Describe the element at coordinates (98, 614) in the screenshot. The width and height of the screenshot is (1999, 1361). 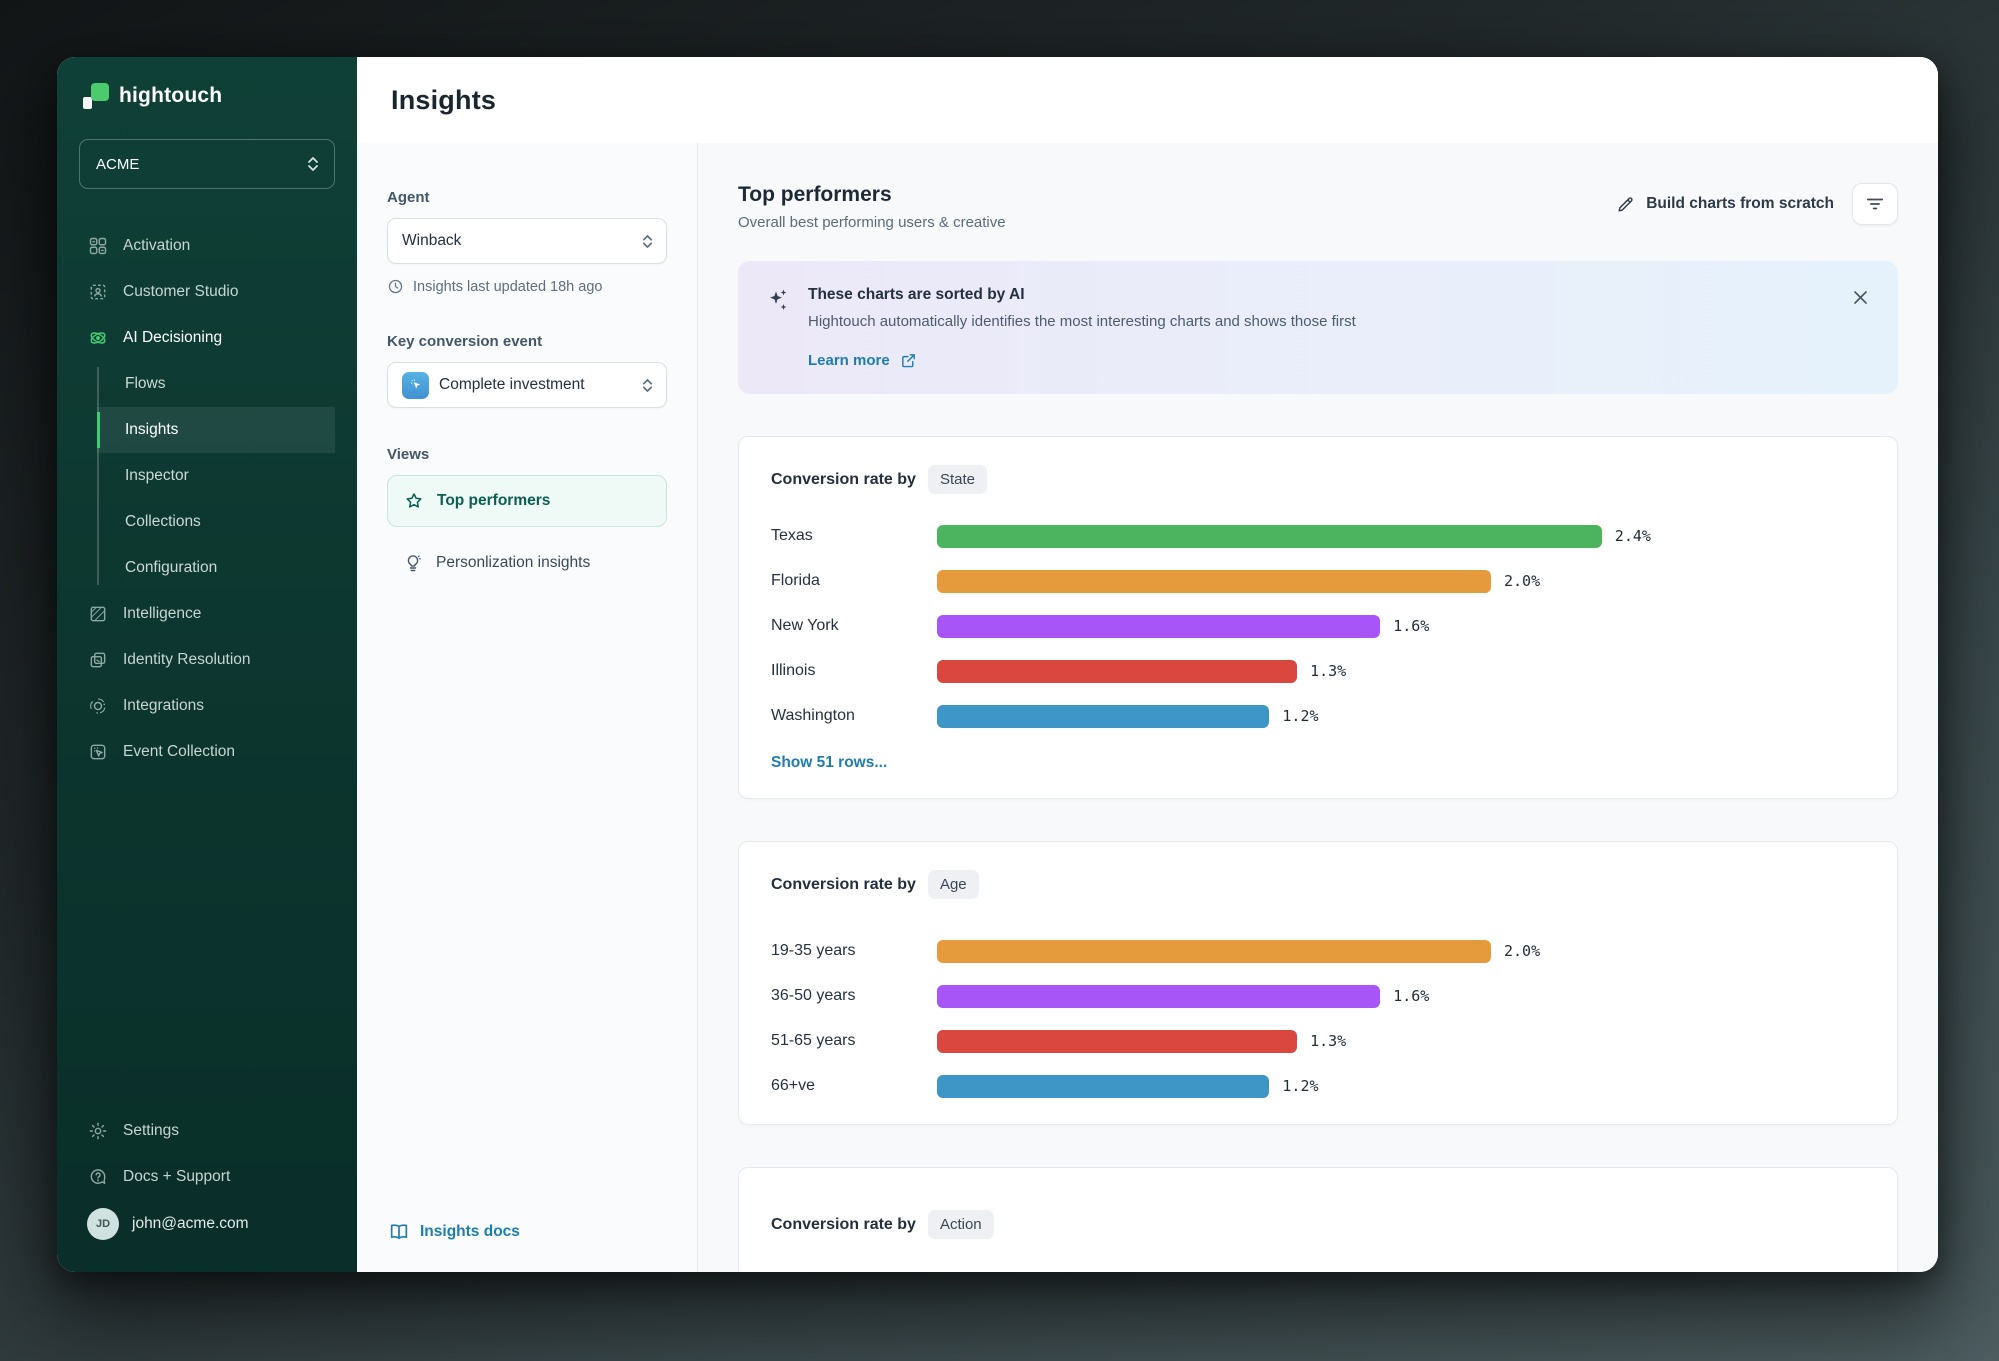
I see `intelligence-icon` at that location.